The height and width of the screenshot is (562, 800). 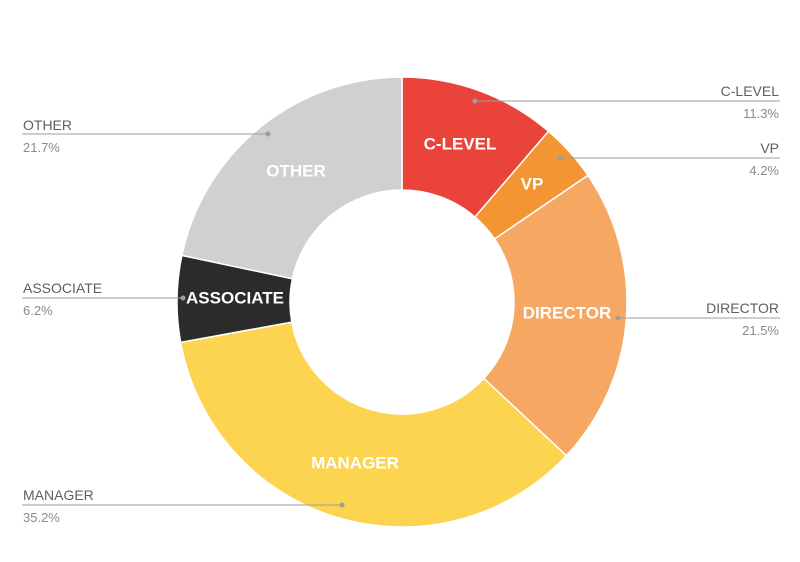 I want to click on slice-director, so click(x=555, y=315).